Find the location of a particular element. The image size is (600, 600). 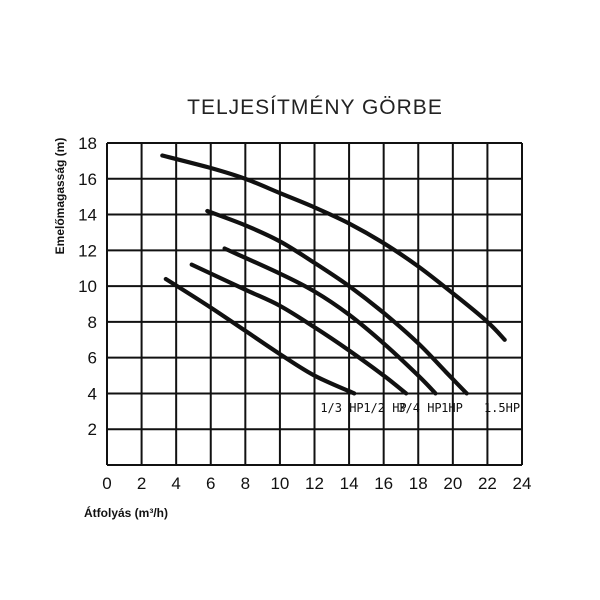

x-tick-label: 0 is located at coordinates (106, 483).